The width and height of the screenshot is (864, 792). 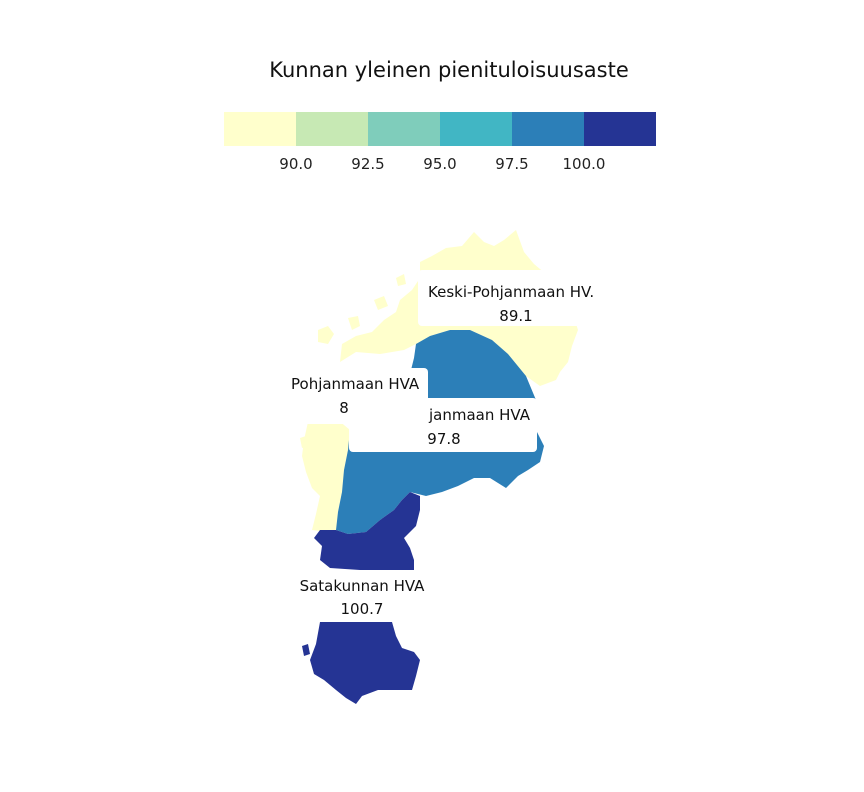 What do you see at coordinates (295, 164) in the screenshot?
I see `legend-tick-1: 90.0` at bounding box center [295, 164].